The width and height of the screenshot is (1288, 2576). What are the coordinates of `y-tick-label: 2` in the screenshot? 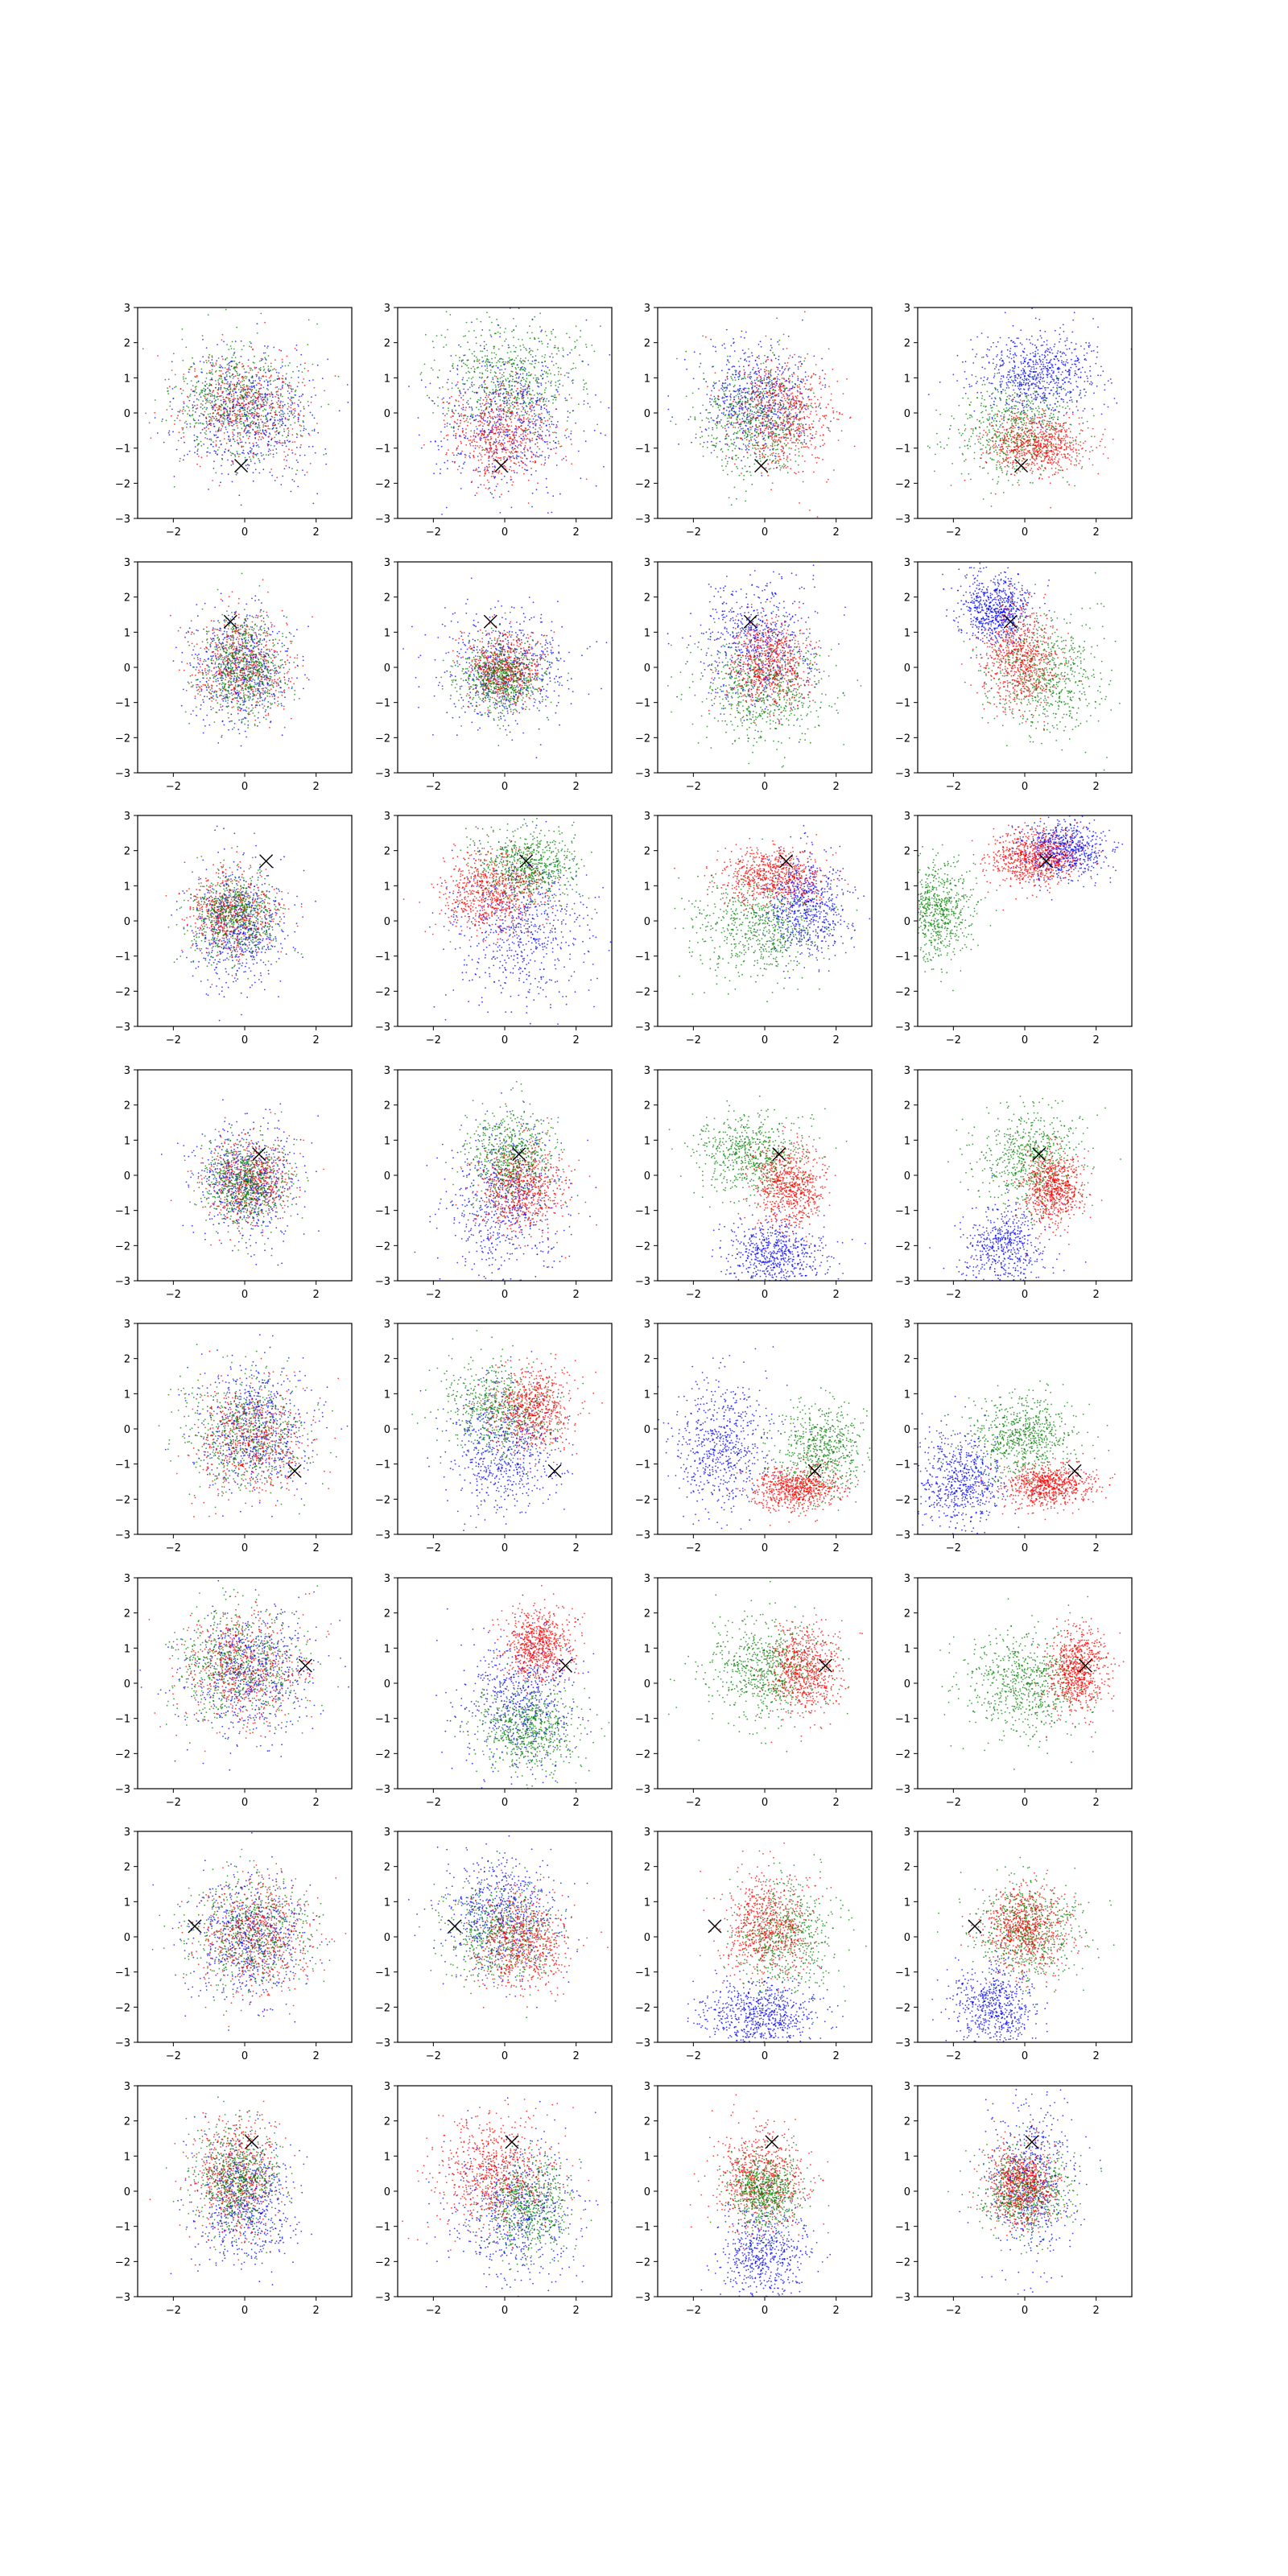 It's located at (387, 344).